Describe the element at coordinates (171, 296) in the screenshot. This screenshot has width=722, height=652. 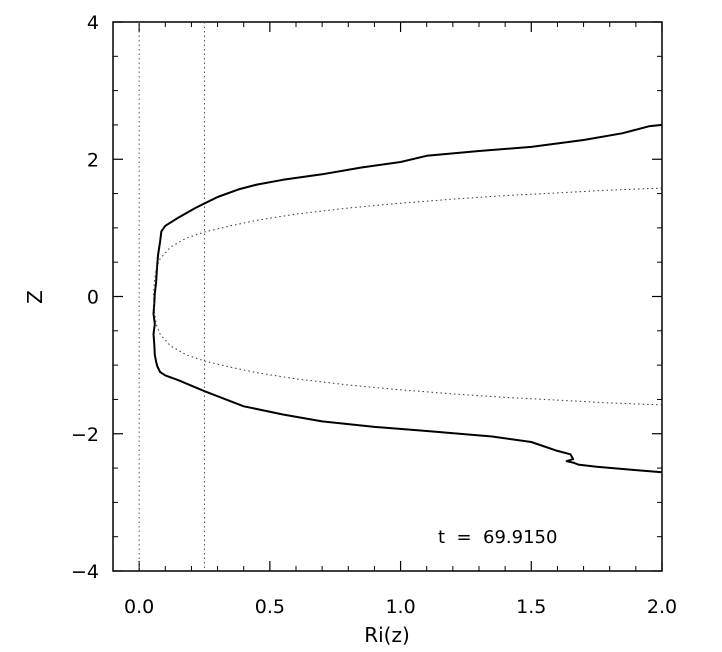
I see `reference-lines` at that location.